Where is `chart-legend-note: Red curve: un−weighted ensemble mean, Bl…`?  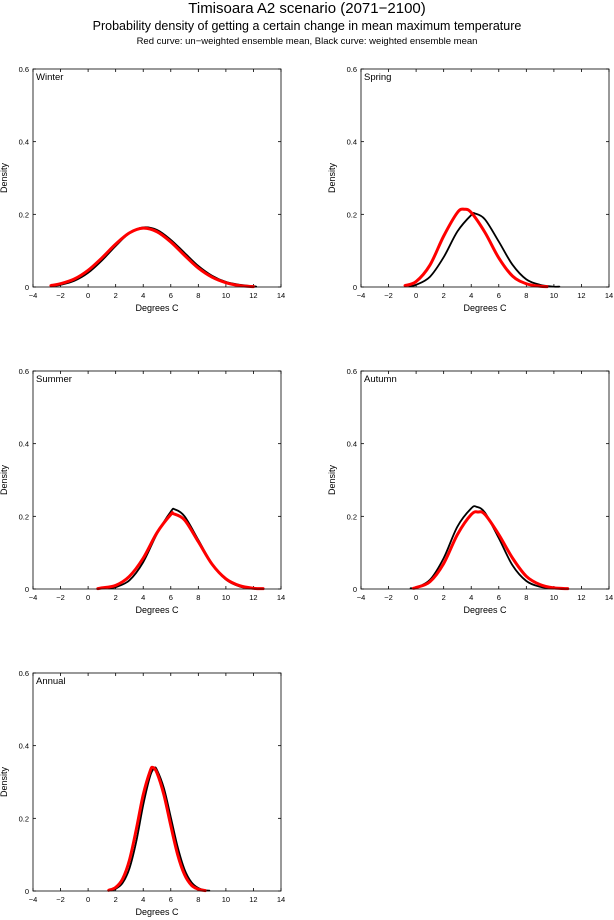
chart-legend-note: Red curve: un−weighted ensemble mean, Bl… is located at coordinates (307, 41).